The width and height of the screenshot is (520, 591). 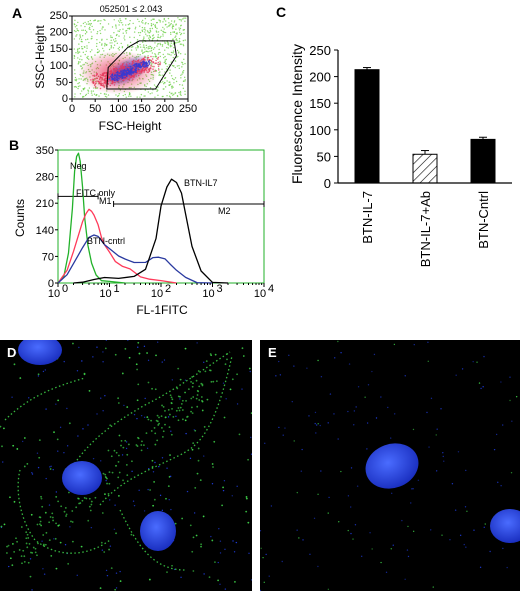 I want to click on bar-category-label: BTN-Cntrl, so click(x=483, y=220).